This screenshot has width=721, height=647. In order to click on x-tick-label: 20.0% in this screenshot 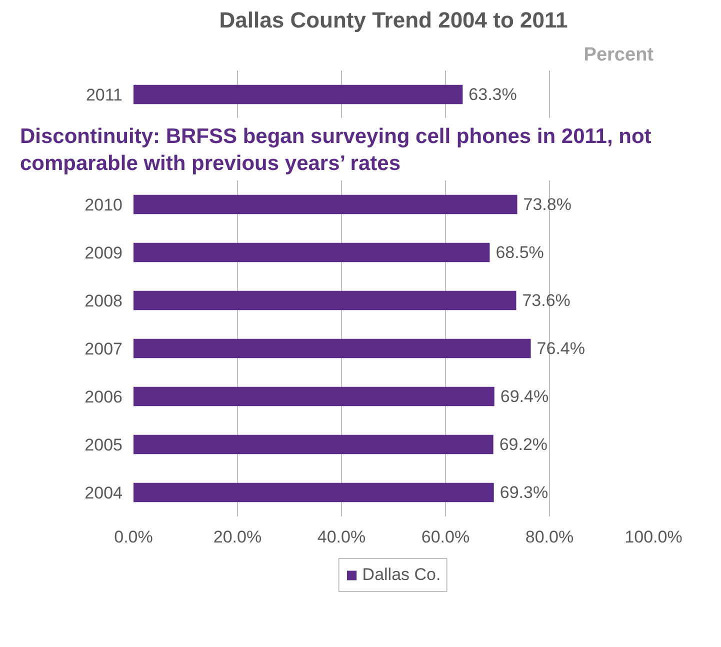, I will do `click(237, 537)`.